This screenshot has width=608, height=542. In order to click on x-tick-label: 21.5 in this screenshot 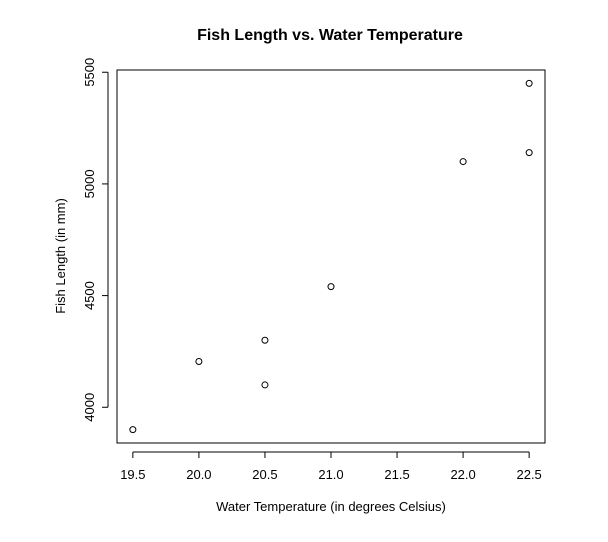, I will do `click(396, 474)`.